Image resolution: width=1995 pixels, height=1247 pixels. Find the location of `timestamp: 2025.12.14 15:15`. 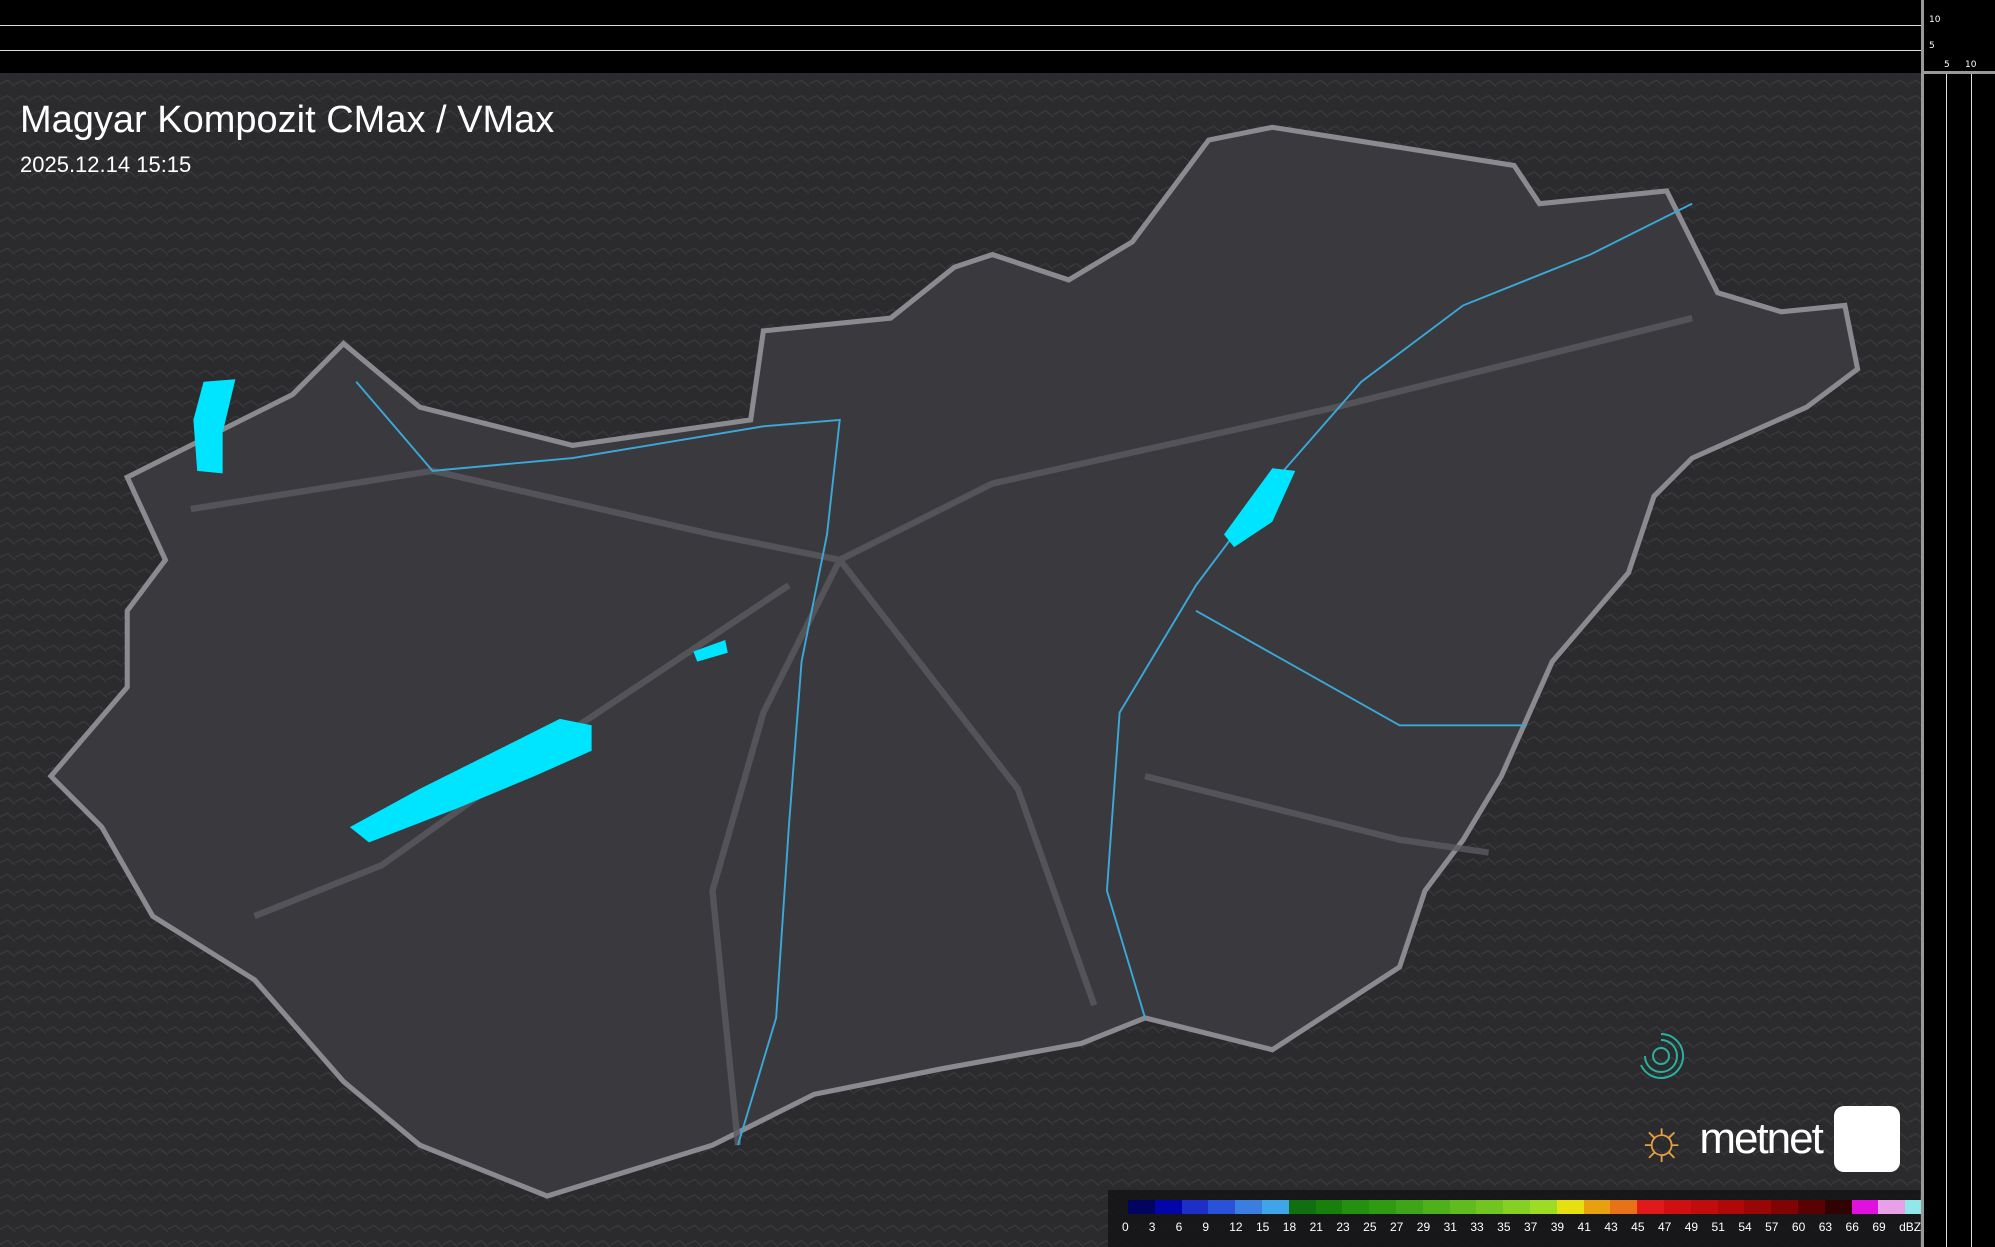

timestamp: 2025.12.14 15:15 is located at coordinates (106, 164).